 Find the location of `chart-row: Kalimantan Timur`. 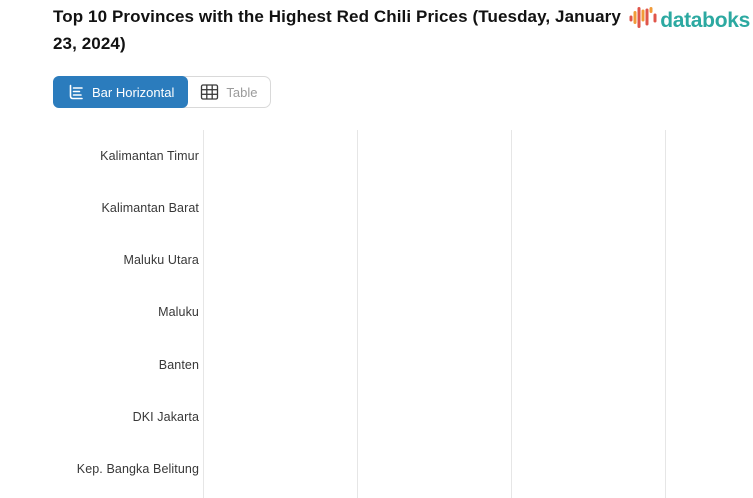

chart-row: Kalimantan Timur is located at coordinates (99, 156).